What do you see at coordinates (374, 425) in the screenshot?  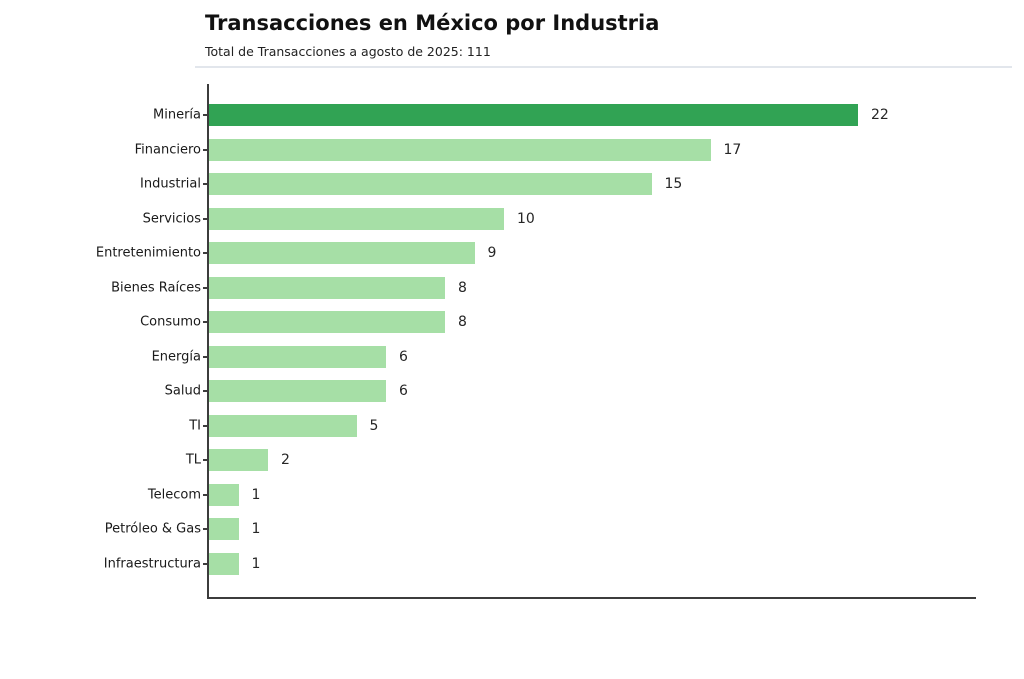 I see `value-label: 5` at bounding box center [374, 425].